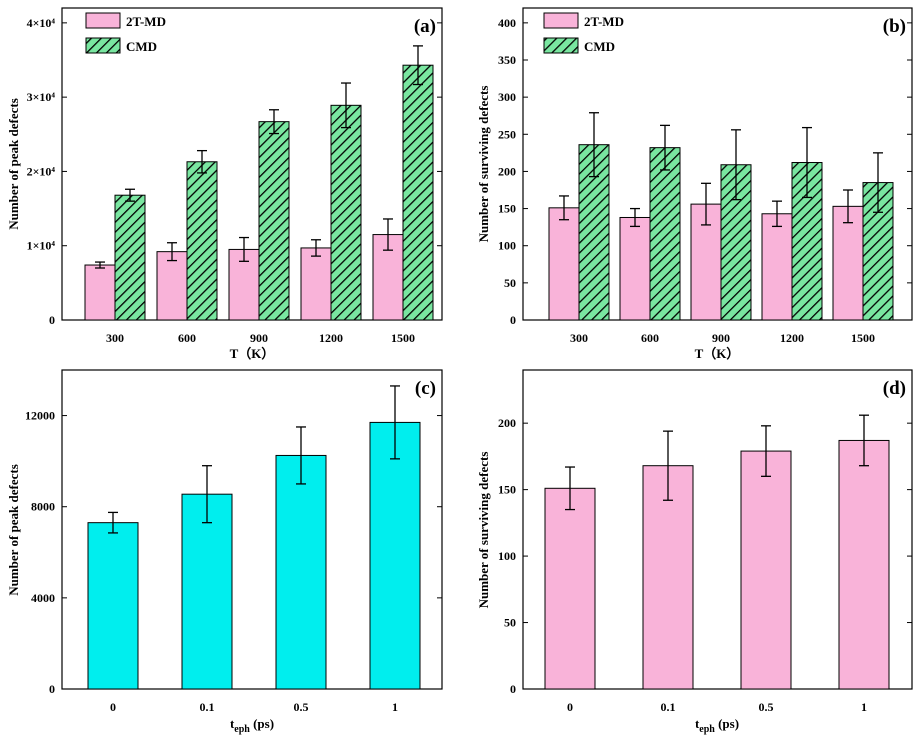 The width and height of the screenshot is (920, 742). I want to click on panel-b-tag: (b), so click(894, 26).